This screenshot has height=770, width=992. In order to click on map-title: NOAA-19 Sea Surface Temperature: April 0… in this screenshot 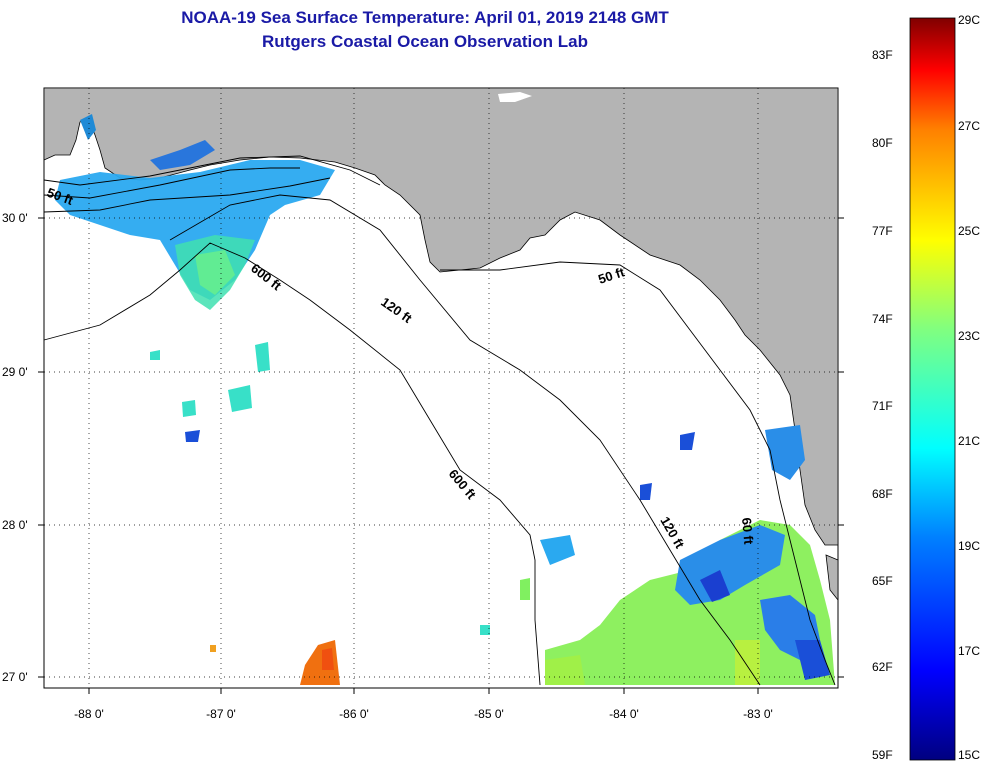, I will do `click(425, 17)`.